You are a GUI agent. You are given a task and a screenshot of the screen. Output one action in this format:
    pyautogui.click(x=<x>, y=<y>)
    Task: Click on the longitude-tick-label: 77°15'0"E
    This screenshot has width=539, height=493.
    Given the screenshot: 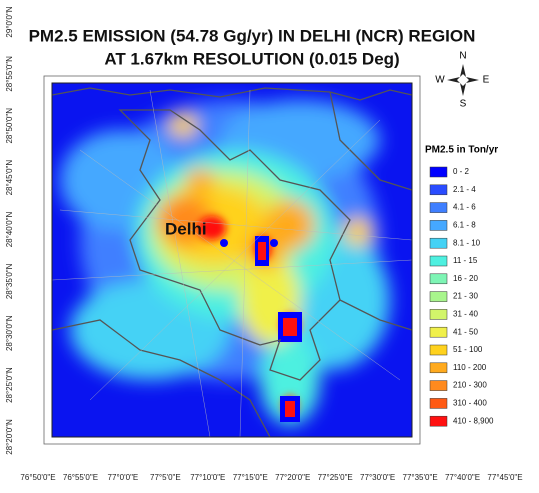 What is the action you would take?
    pyautogui.click(x=250, y=477)
    